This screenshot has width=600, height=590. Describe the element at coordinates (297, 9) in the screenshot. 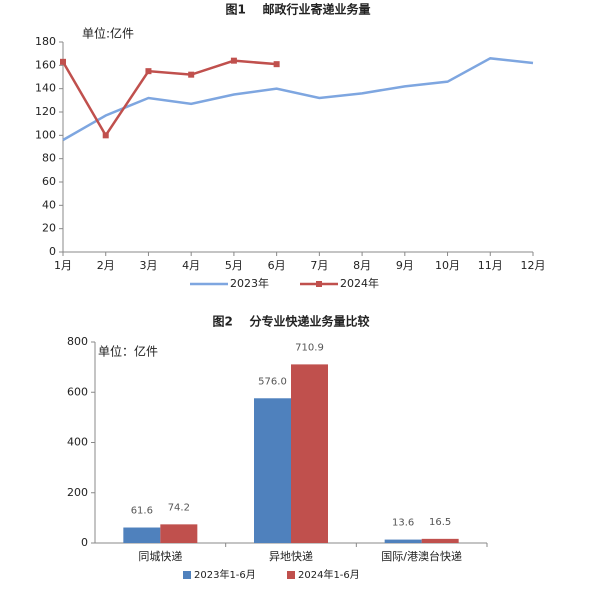

I see `chart-title: 图1 邮政行业寄递业务量` at that location.